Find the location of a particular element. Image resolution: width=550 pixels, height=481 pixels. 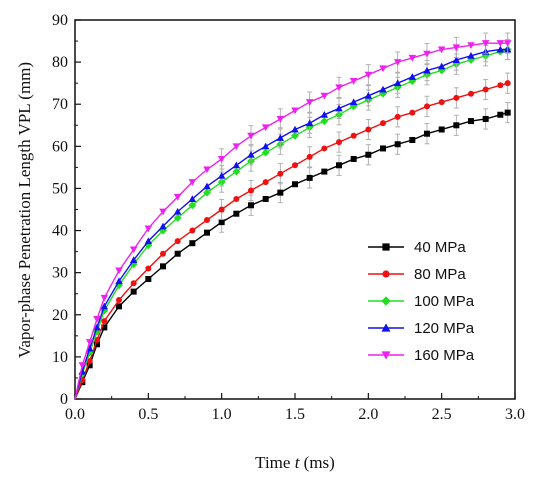

legend-label: 80 MPa is located at coordinates (440, 274).